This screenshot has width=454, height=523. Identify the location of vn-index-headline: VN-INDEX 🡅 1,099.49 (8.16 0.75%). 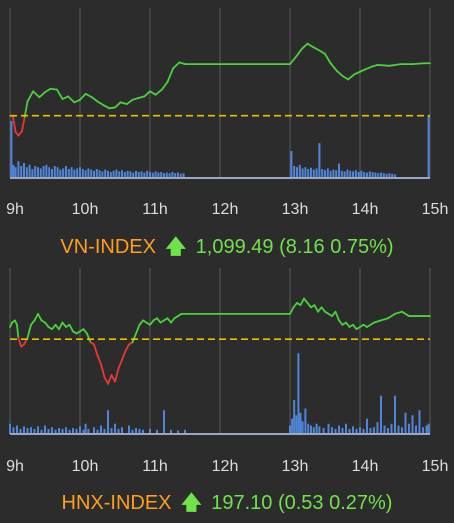
(227, 247).